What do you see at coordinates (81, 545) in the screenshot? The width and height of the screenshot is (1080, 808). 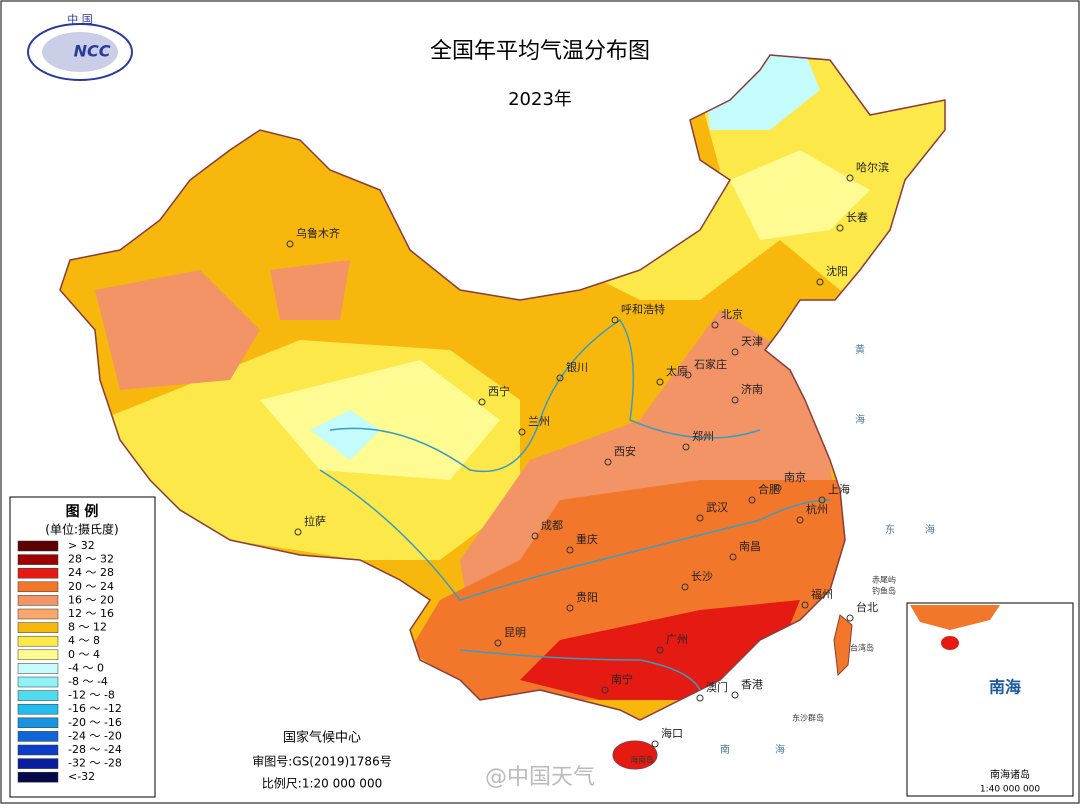 I see `legend-label: > 32` at bounding box center [81, 545].